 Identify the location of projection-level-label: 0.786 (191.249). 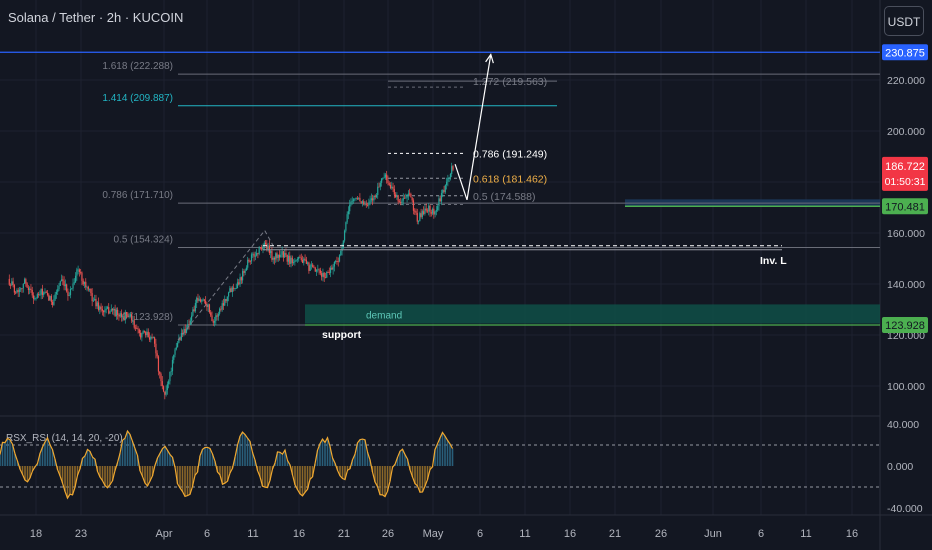
(510, 154).